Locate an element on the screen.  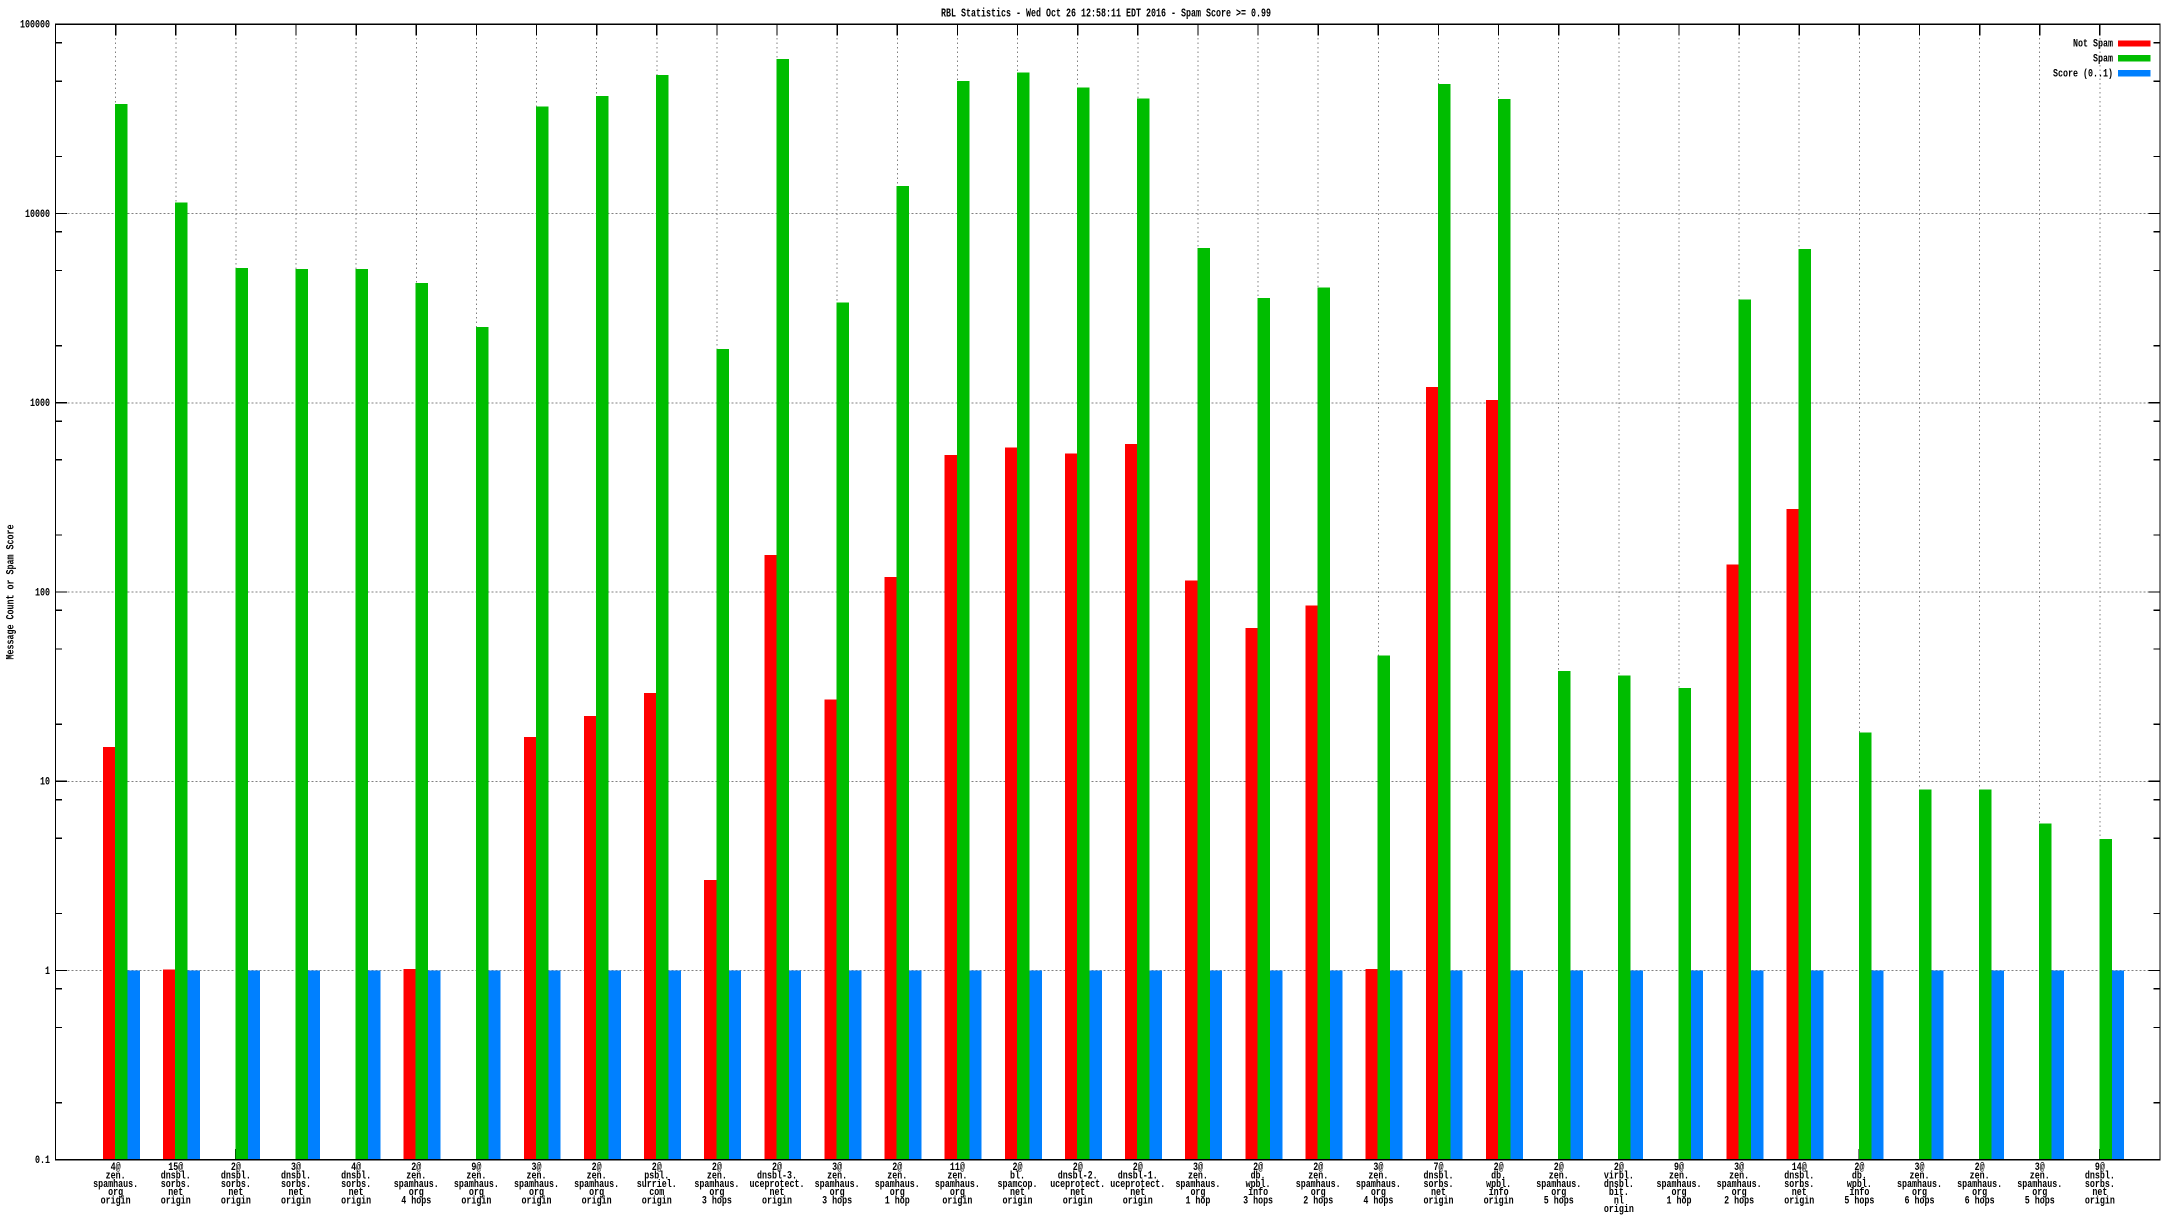
svg-text: 1 is located at coordinates (47, 972).